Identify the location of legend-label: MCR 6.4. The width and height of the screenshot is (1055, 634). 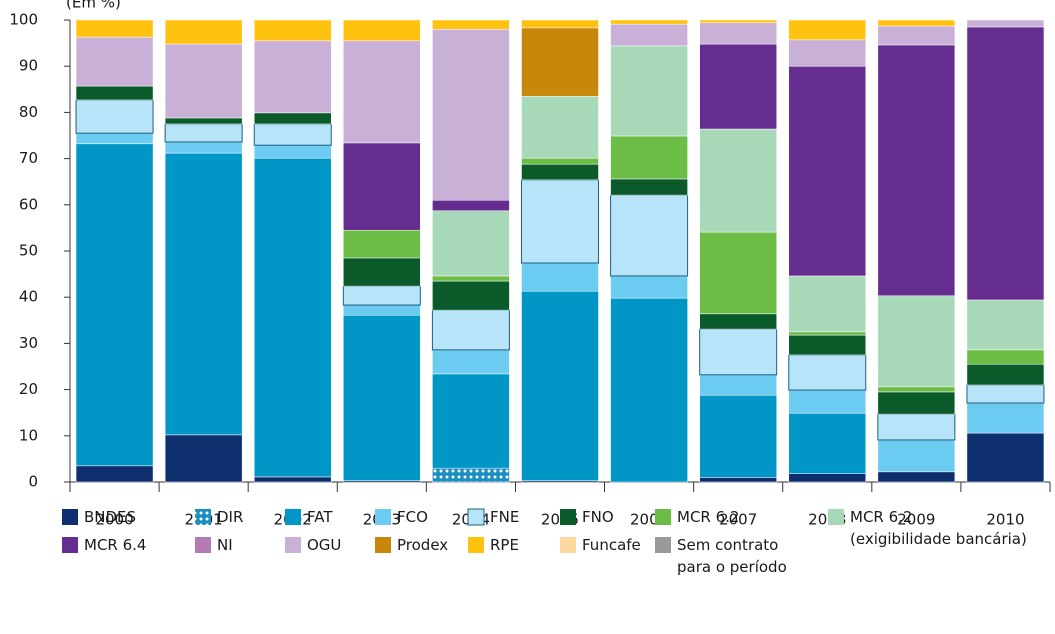
(115, 545).